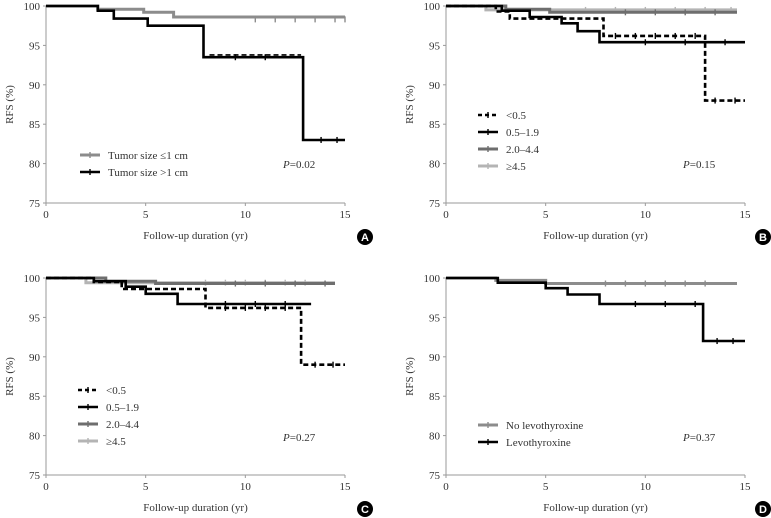  I want to click on panel-badge-label: A, so click(365, 238).